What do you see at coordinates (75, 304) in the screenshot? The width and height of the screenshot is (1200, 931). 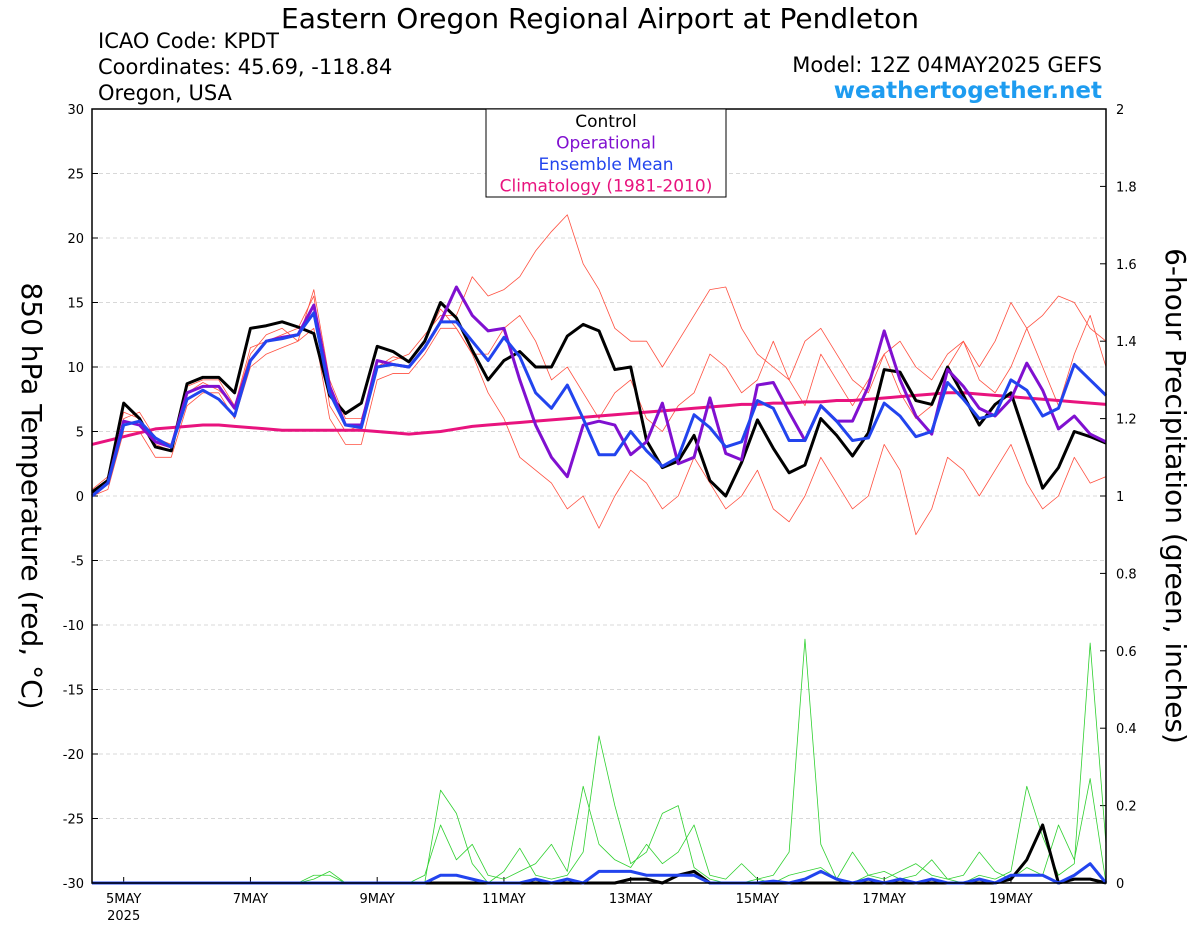 I see `y-tick-label: 15` at bounding box center [75, 304].